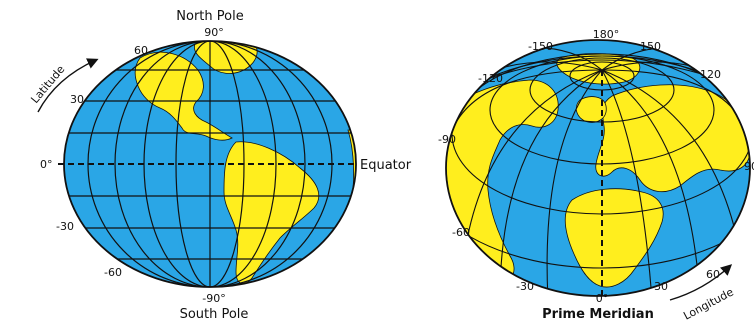 The image size is (754, 327). What do you see at coordinates (183, 96) in the screenshot?
I see `north-america-shape` at bounding box center [183, 96].